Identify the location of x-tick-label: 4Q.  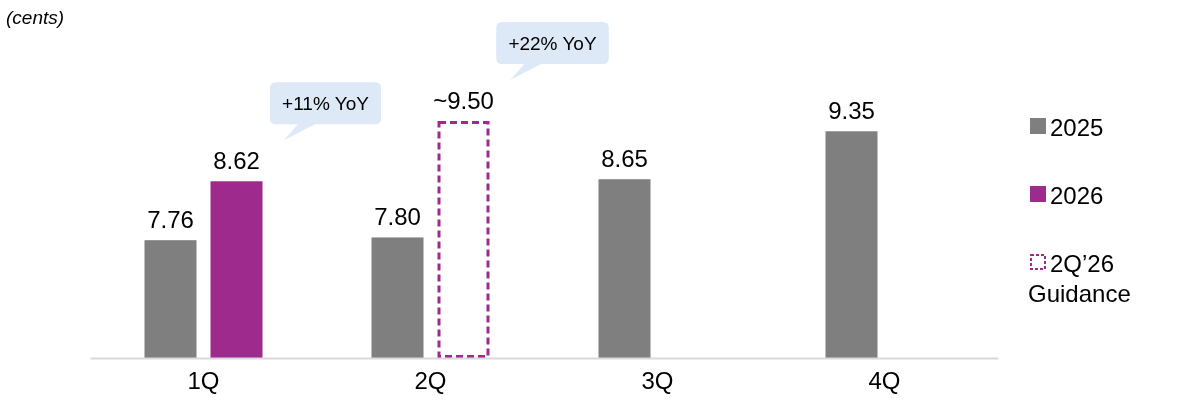
(884, 381).